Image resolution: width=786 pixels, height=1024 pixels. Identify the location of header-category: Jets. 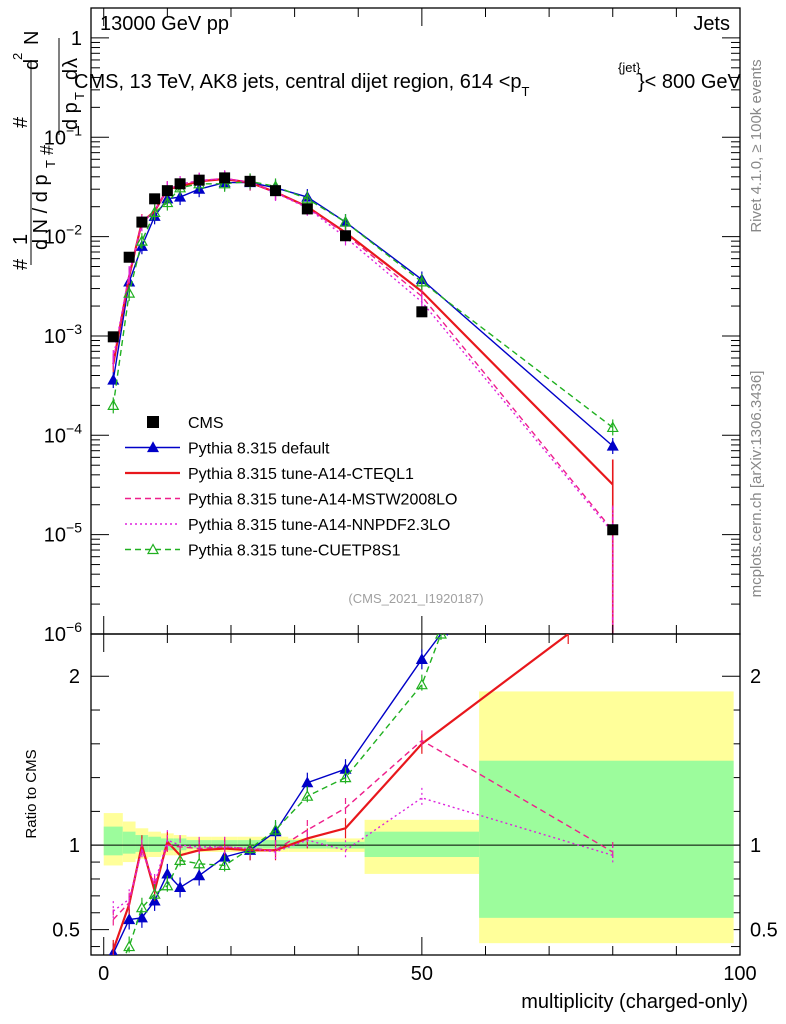
(711, 24).